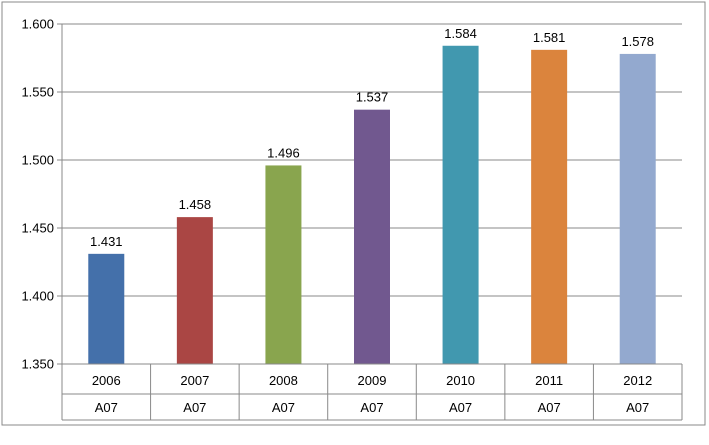  Describe the element at coordinates (549, 37) in the screenshot. I see `data-label: 1.581` at that location.